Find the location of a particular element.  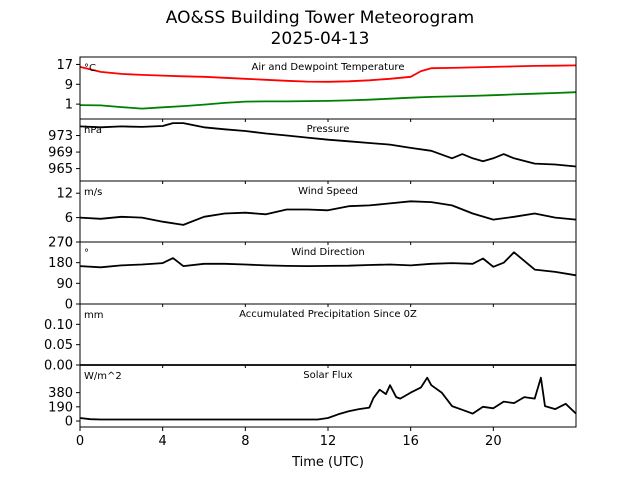

y-tick-label-4-2: 0.10 is located at coordinates (58, 325).